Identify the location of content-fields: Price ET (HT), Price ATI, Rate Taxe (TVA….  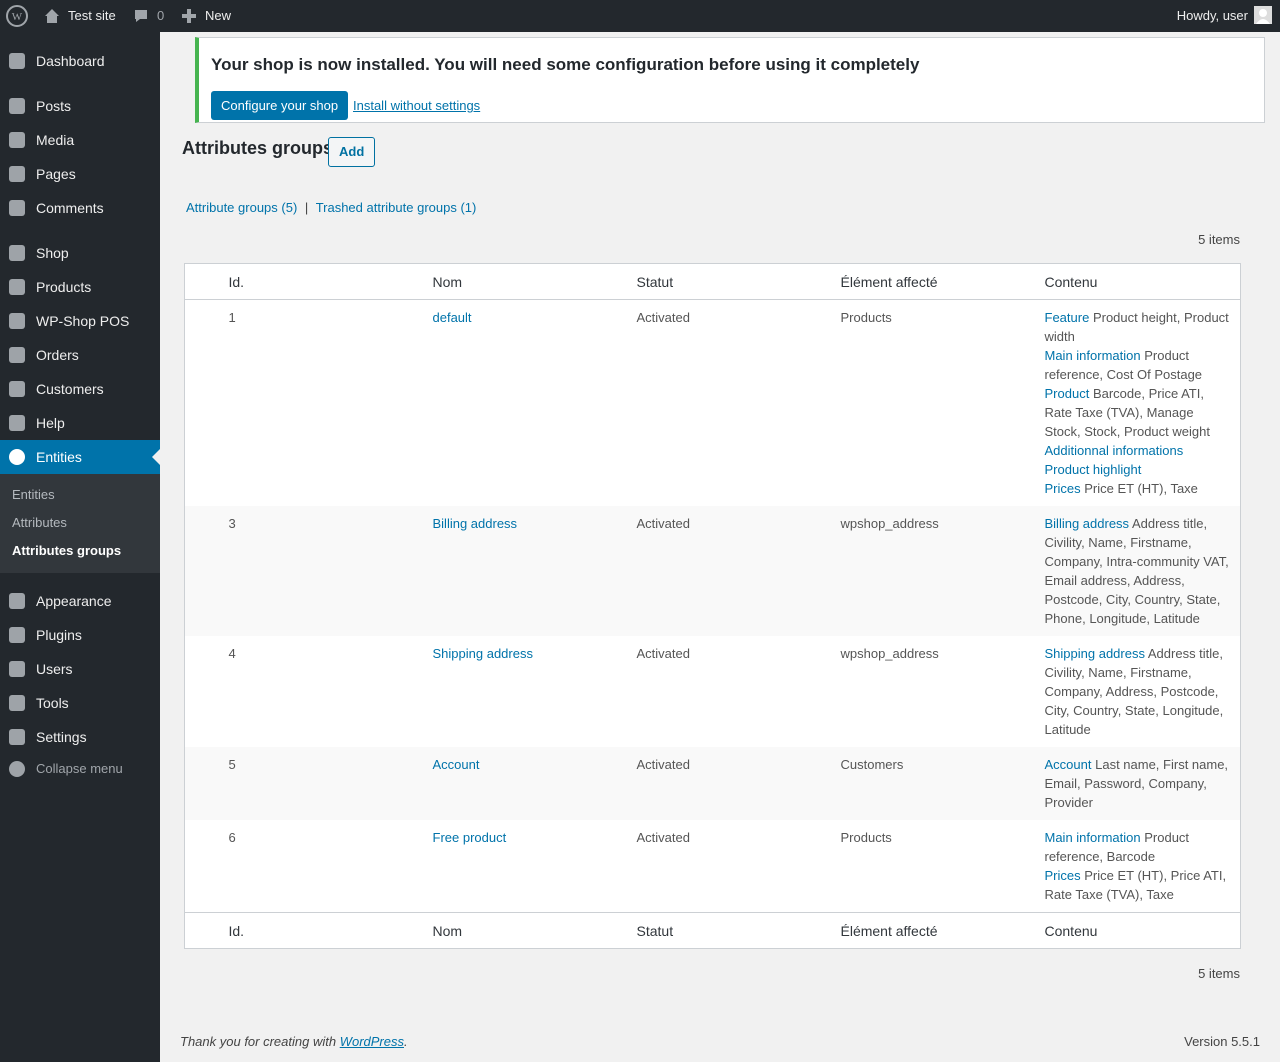
(1135, 885).